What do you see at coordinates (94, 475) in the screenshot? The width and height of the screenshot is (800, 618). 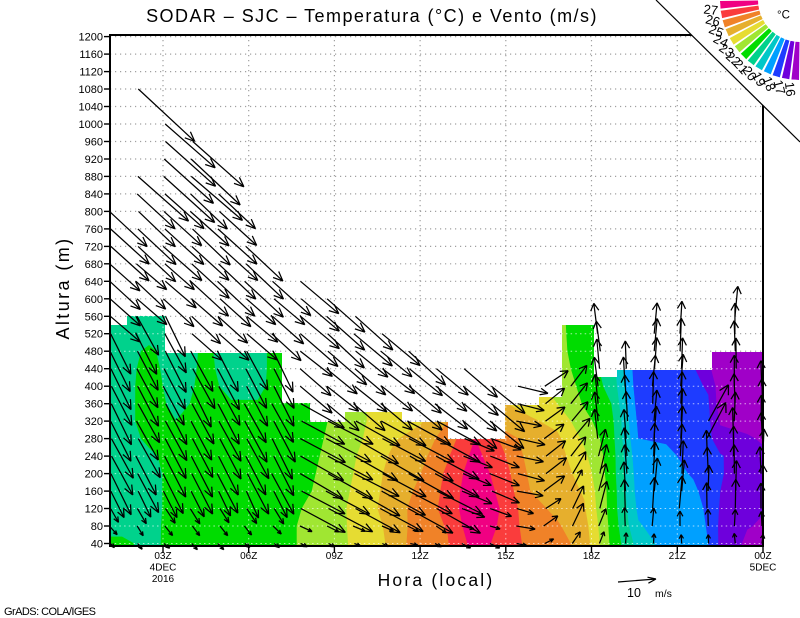 I see `svg-text: 200` at bounding box center [94, 475].